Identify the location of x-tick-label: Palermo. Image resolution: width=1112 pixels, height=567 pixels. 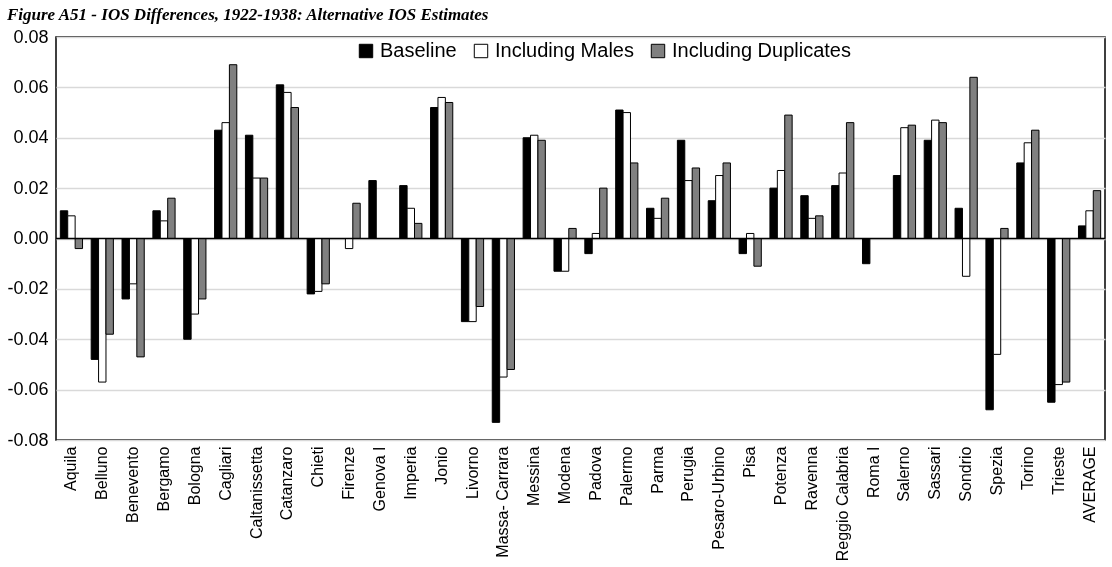
(626, 476).